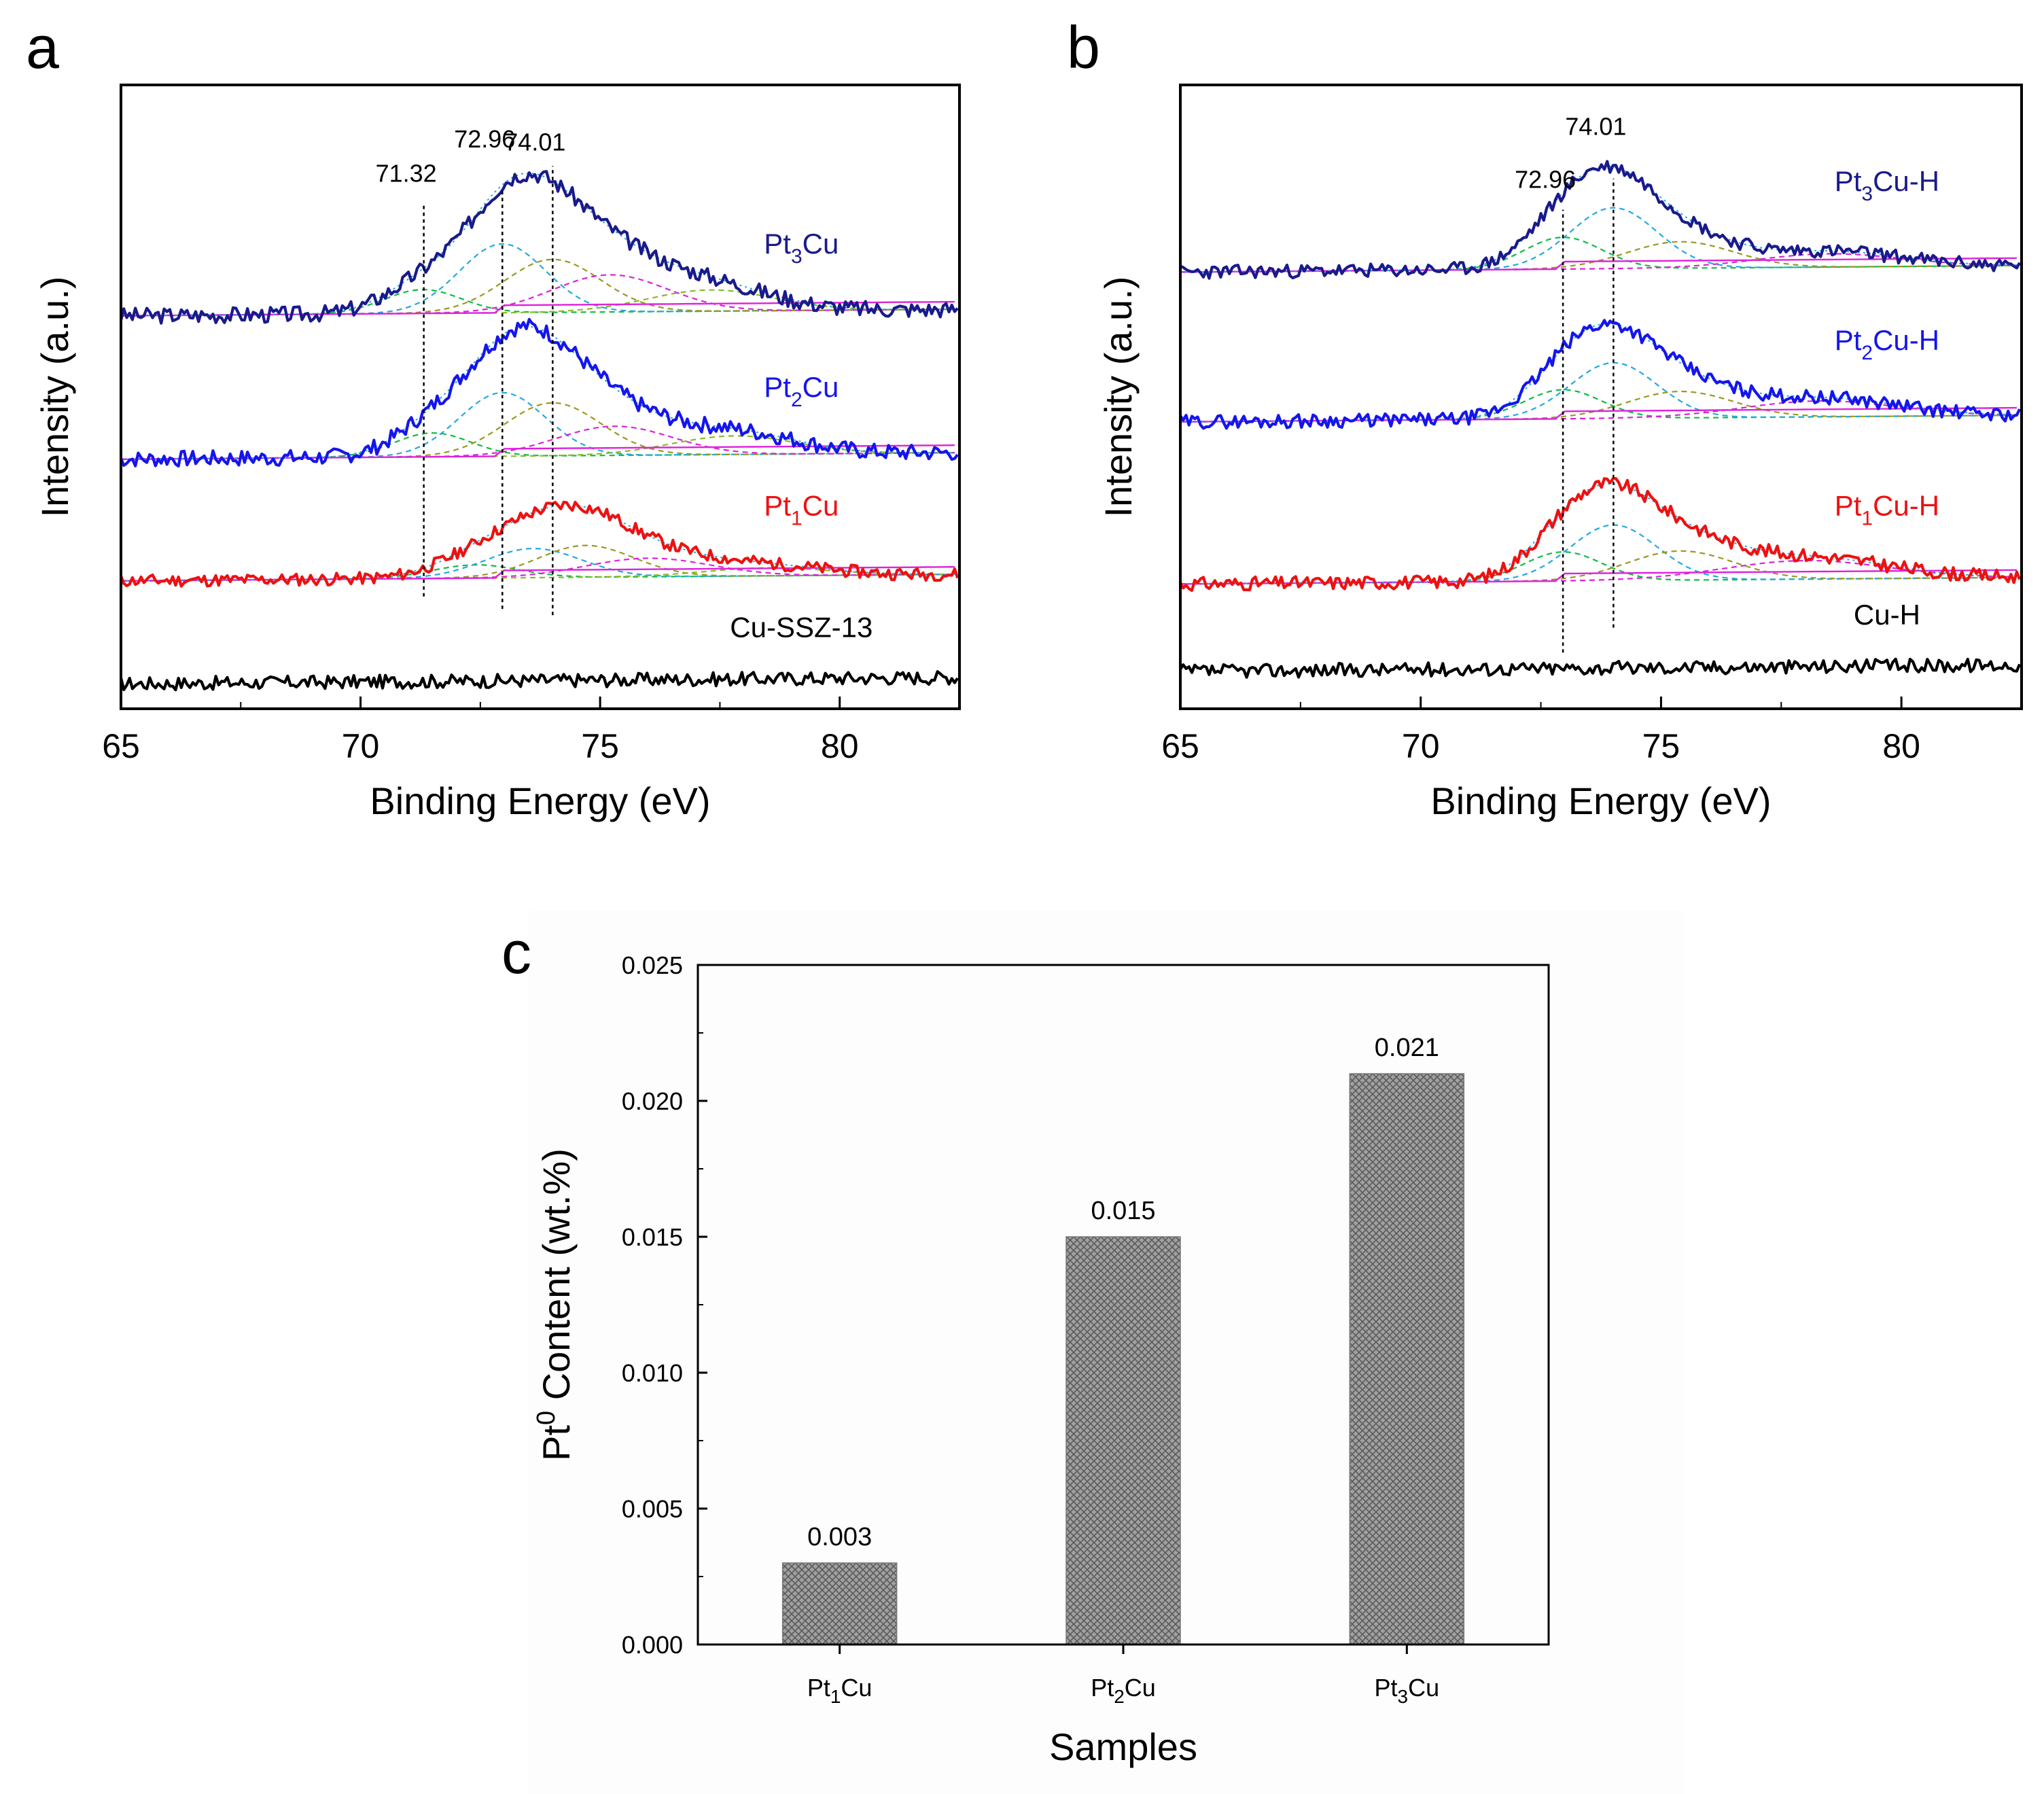 The height and width of the screenshot is (1794, 2044). I want to click on panel-c-y-tick-label: 0.020, so click(652, 1101).